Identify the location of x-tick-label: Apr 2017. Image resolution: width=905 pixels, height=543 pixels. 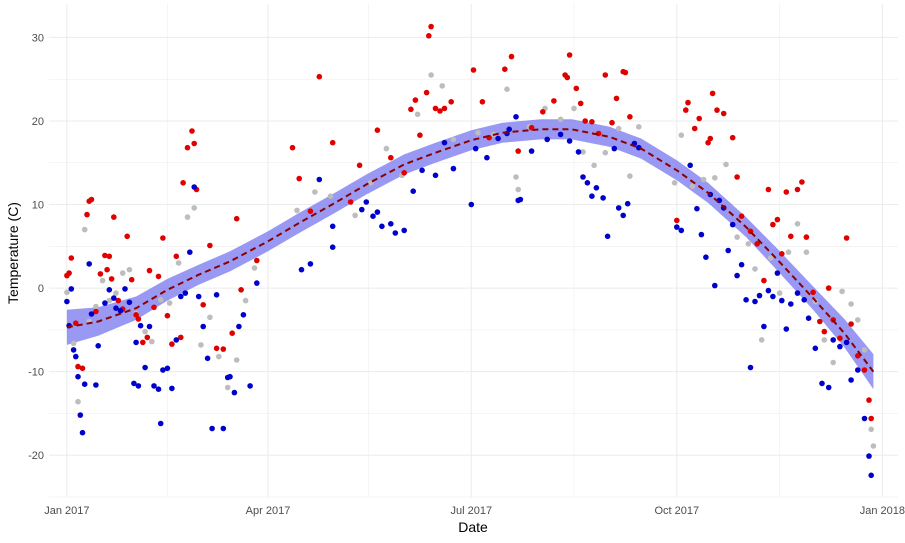
(268, 511).